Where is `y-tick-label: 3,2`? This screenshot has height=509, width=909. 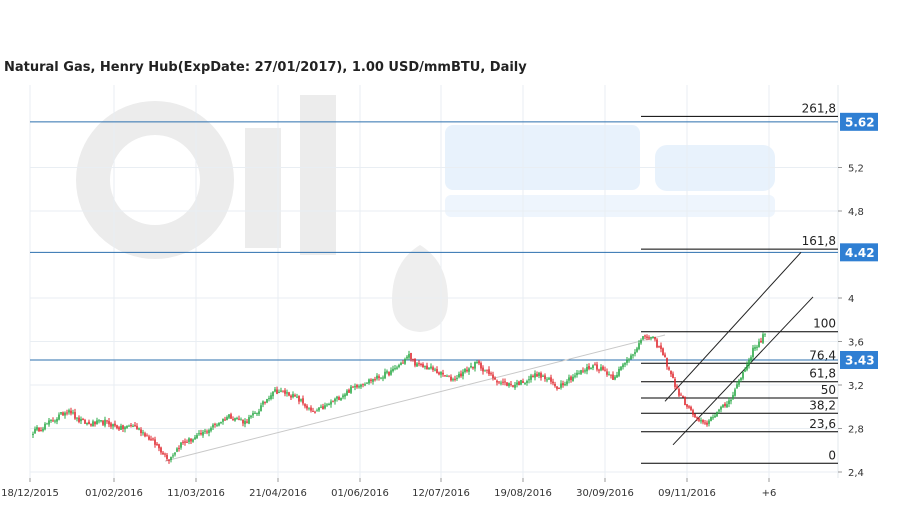 y-tick-label: 3,2 is located at coordinates (856, 386).